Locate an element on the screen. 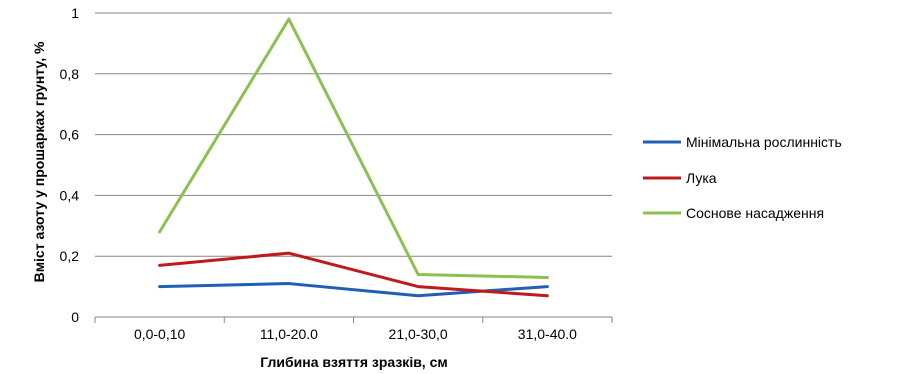  y-tick-label: 0,8 is located at coordinates (70, 74).